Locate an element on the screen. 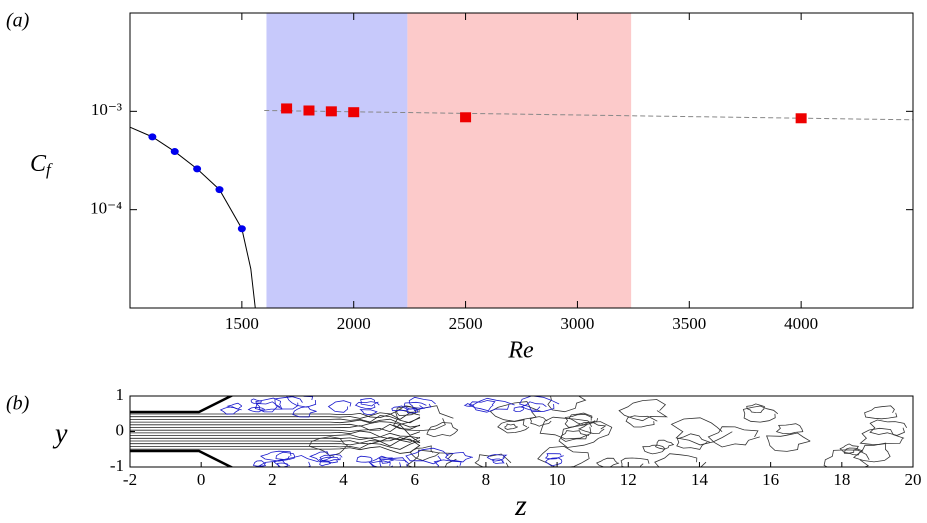 This screenshot has height=523, width=927. x-tick-label: 12 is located at coordinates (628, 479).